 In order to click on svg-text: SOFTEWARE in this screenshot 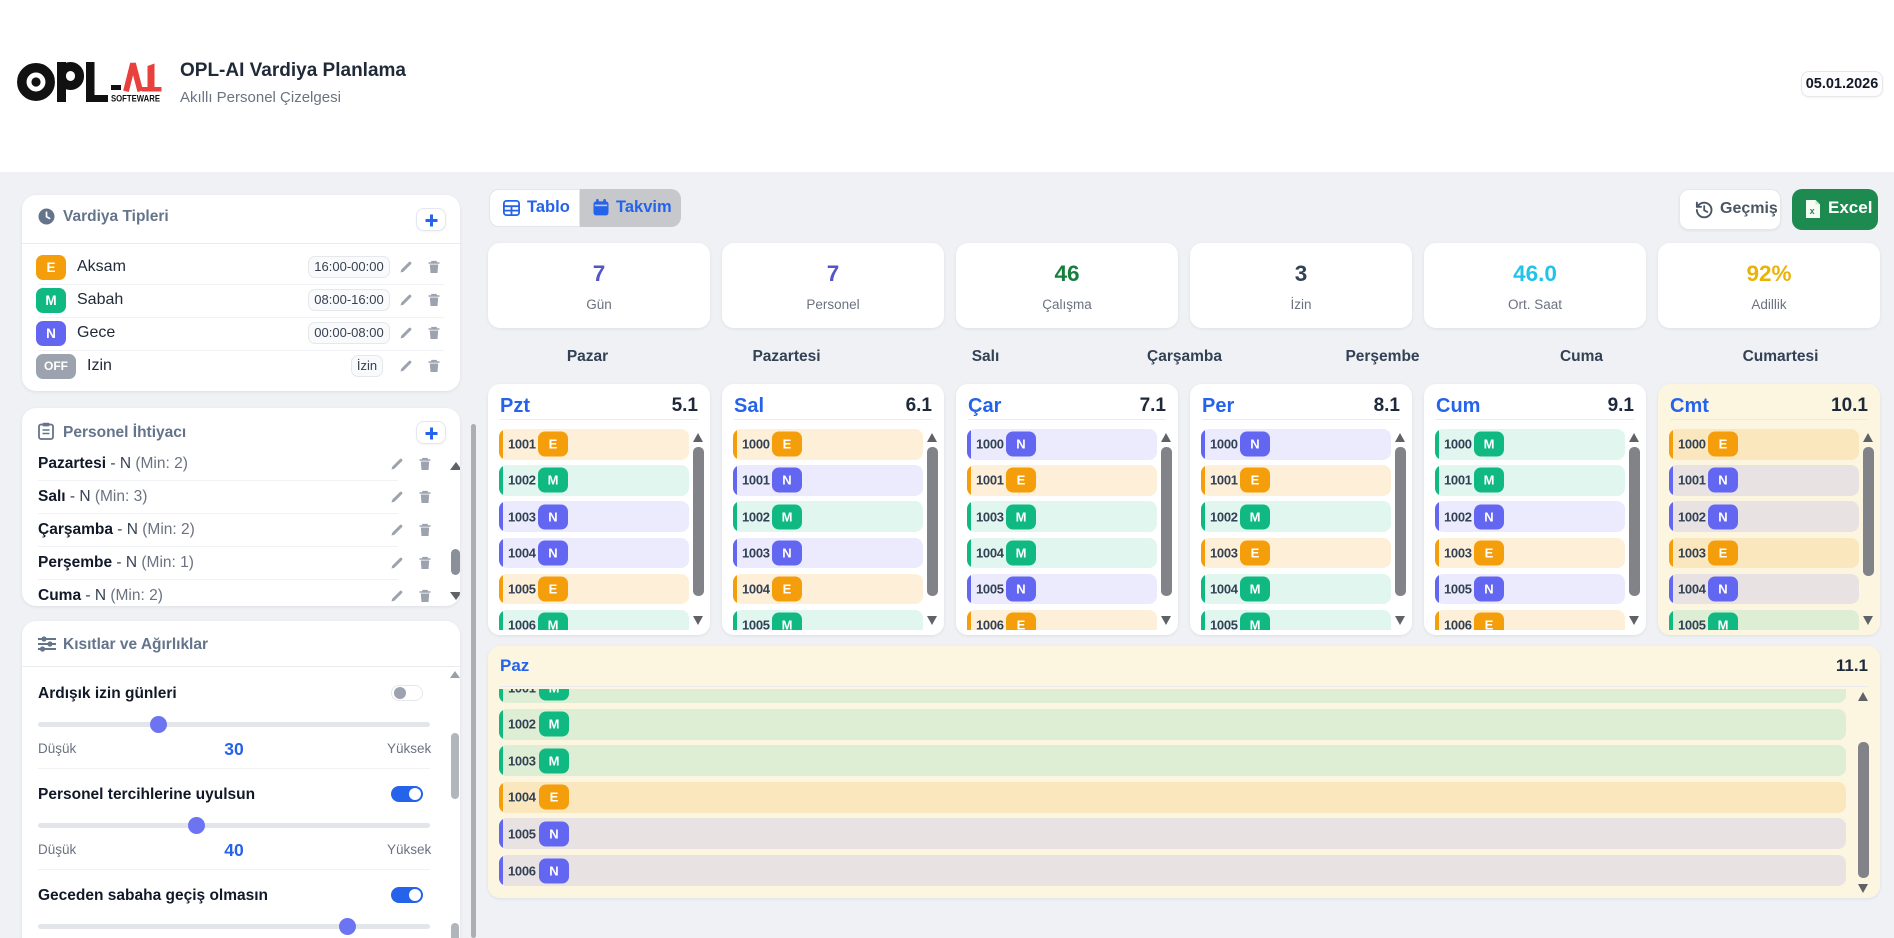, I will do `click(135, 99)`.